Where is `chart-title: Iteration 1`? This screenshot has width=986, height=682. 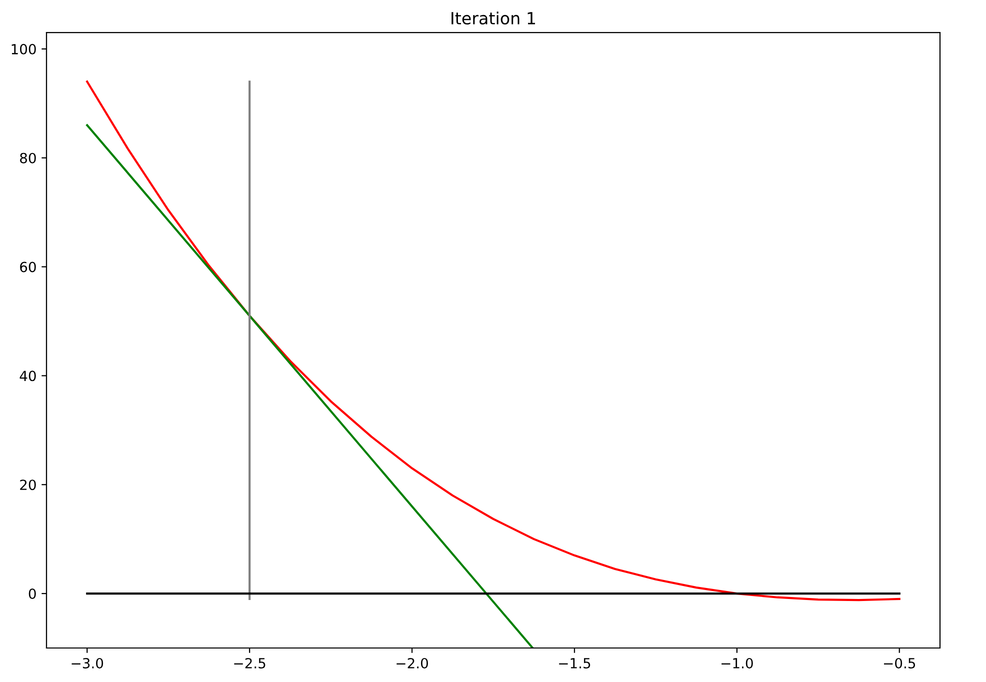
chart-title: Iteration 1 is located at coordinates (494, 18).